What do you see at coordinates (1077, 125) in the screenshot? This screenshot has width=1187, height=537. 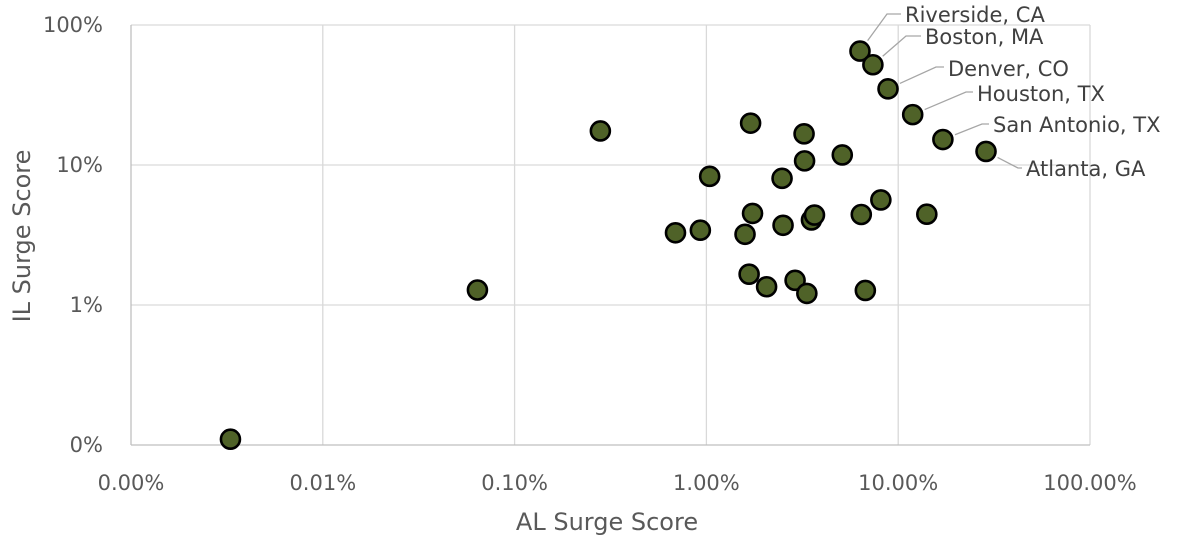 I see `point-annotation-label: San Antonio, TX` at bounding box center [1077, 125].